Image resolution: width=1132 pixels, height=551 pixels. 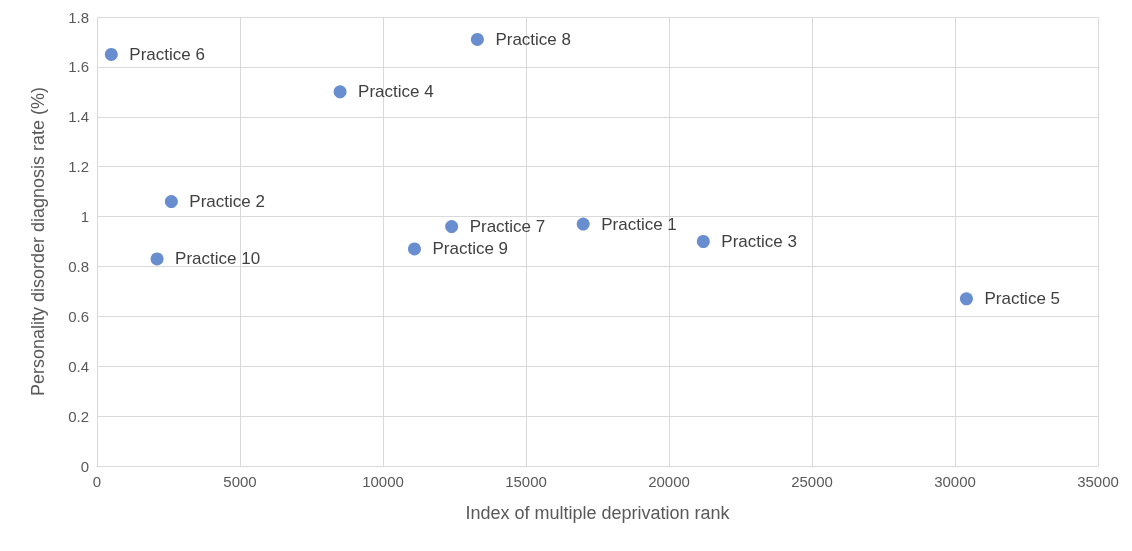 What do you see at coordinates (167, 54) in the screenshot?
I see `annotation: Practice 6` at bounding box center [167, 54].